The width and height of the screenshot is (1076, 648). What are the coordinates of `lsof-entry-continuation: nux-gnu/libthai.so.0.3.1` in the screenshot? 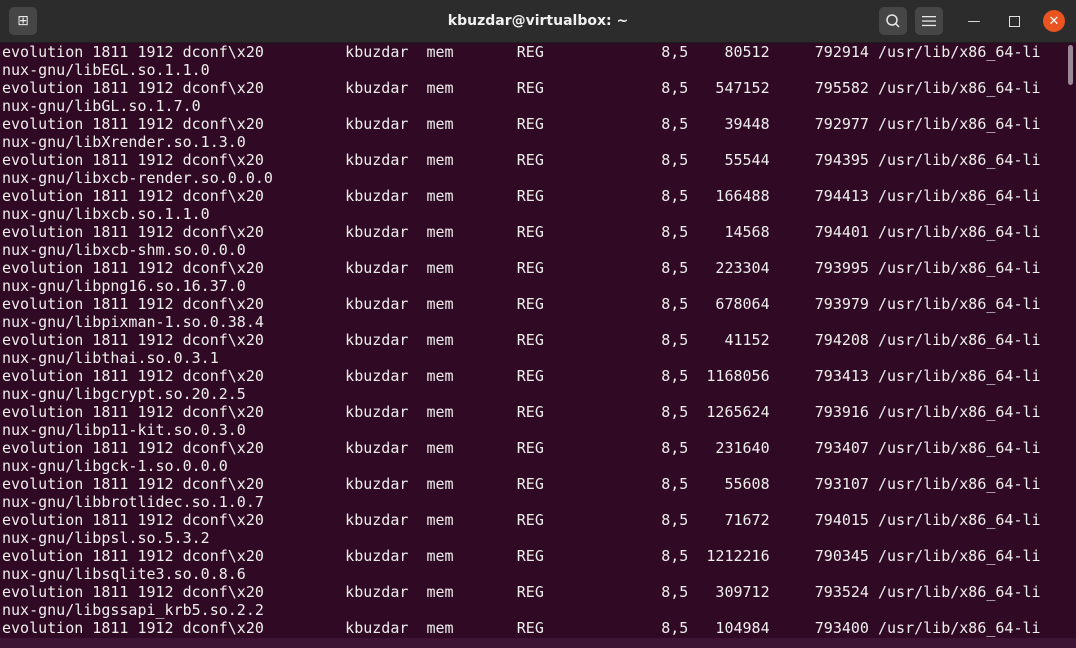 It's located at (110, 358).